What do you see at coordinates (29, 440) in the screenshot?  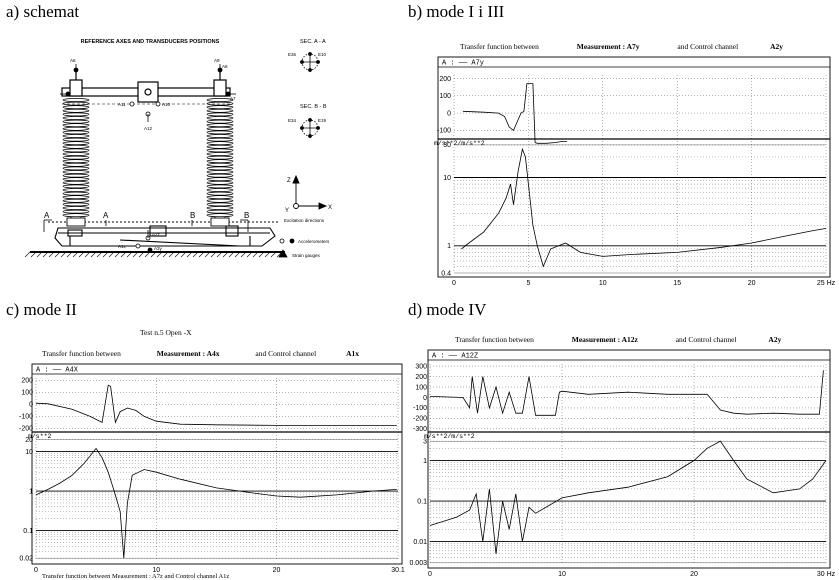 I see `chart-c-mag-tick-label: 20` at bounding box center [29, 440].